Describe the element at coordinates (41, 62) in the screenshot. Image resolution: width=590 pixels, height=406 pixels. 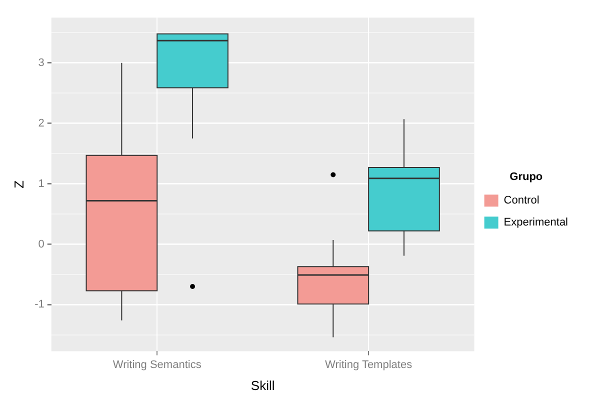
I see `y-tick-label: 3` at that location.